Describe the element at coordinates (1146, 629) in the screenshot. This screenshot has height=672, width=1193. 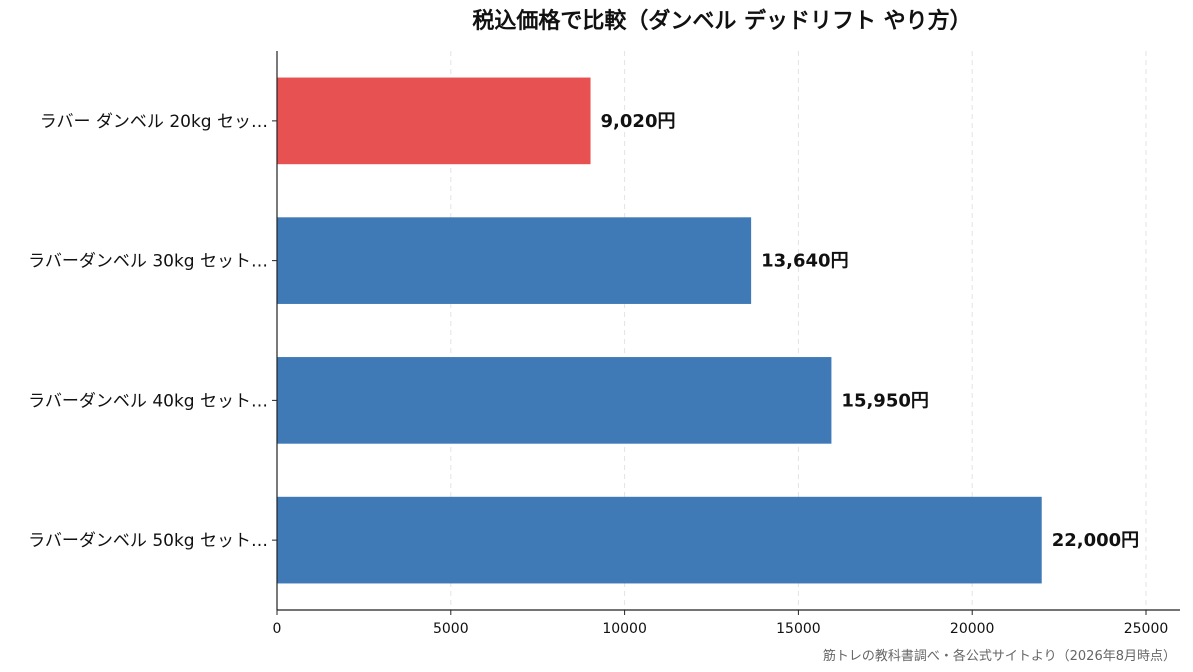
I see `x-tick-label: 25000` at that location.